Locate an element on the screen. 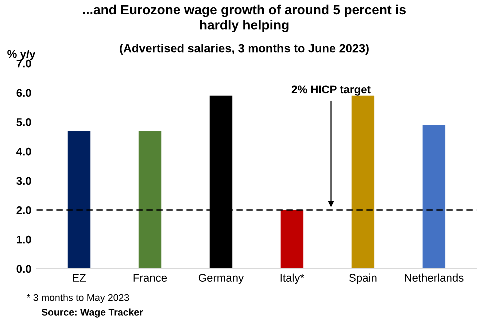 The width and height of the screenshot is (489, 326). y-tick-label: 6.0 is located at coordinates (24, 93).